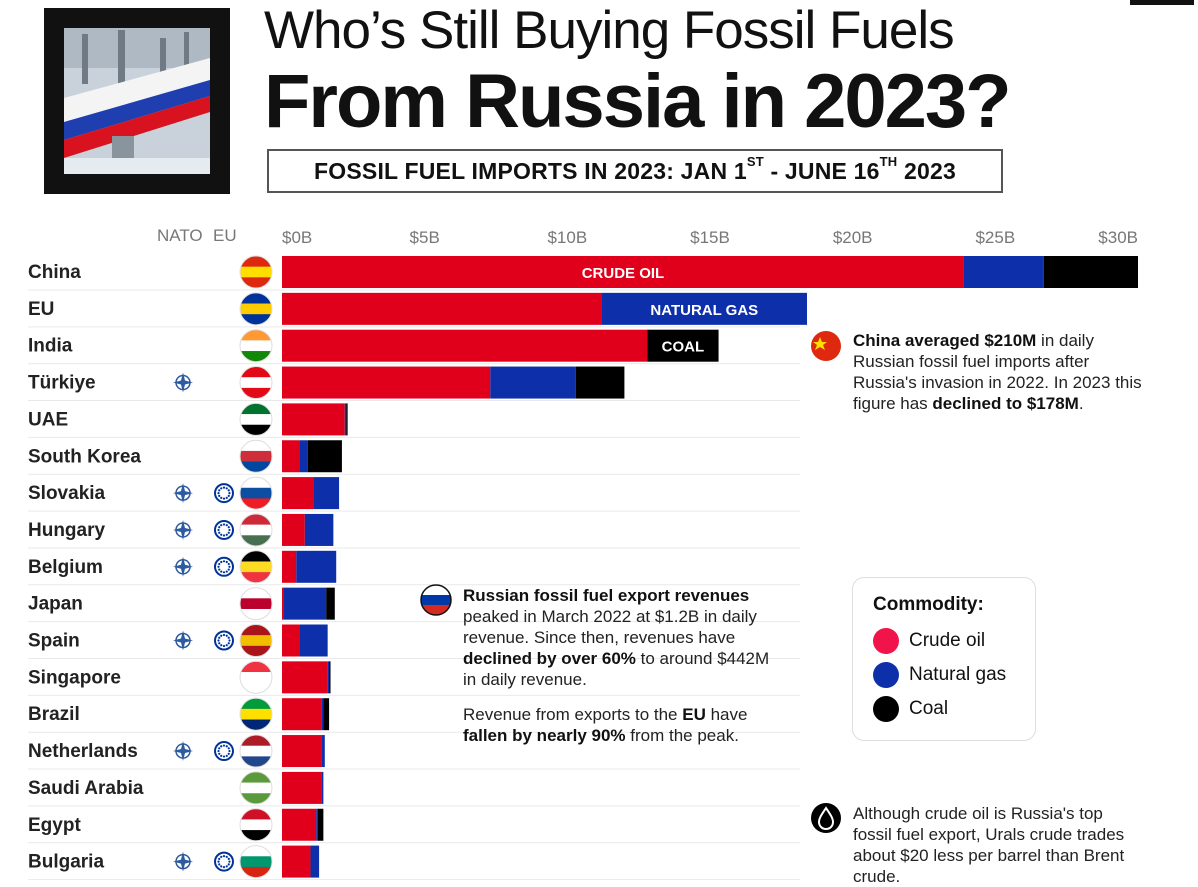  Describe the element at coordinates (297, 237) in the screenshot. I see `x-tick-label-0: $0B` at that location.